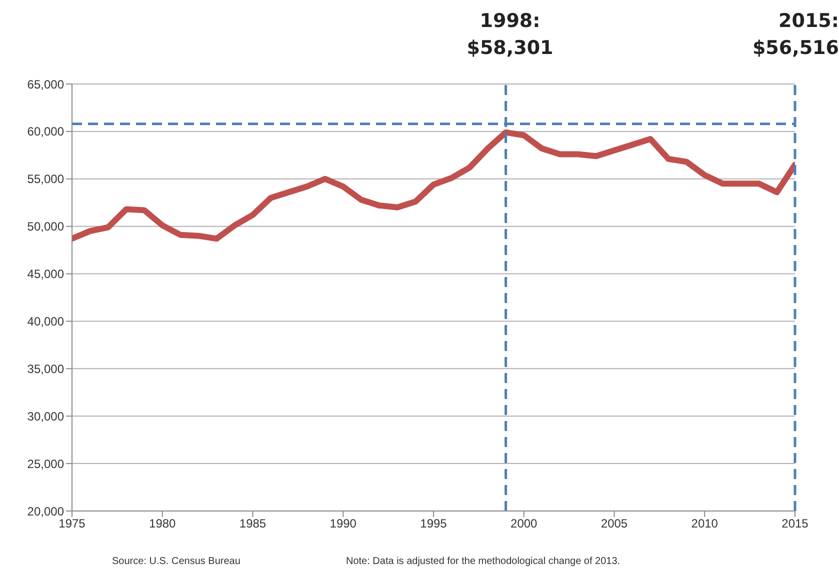 This screenshot has height=574, width=839. I want to click on y-tick-label: 30,000, so click(45, 416).